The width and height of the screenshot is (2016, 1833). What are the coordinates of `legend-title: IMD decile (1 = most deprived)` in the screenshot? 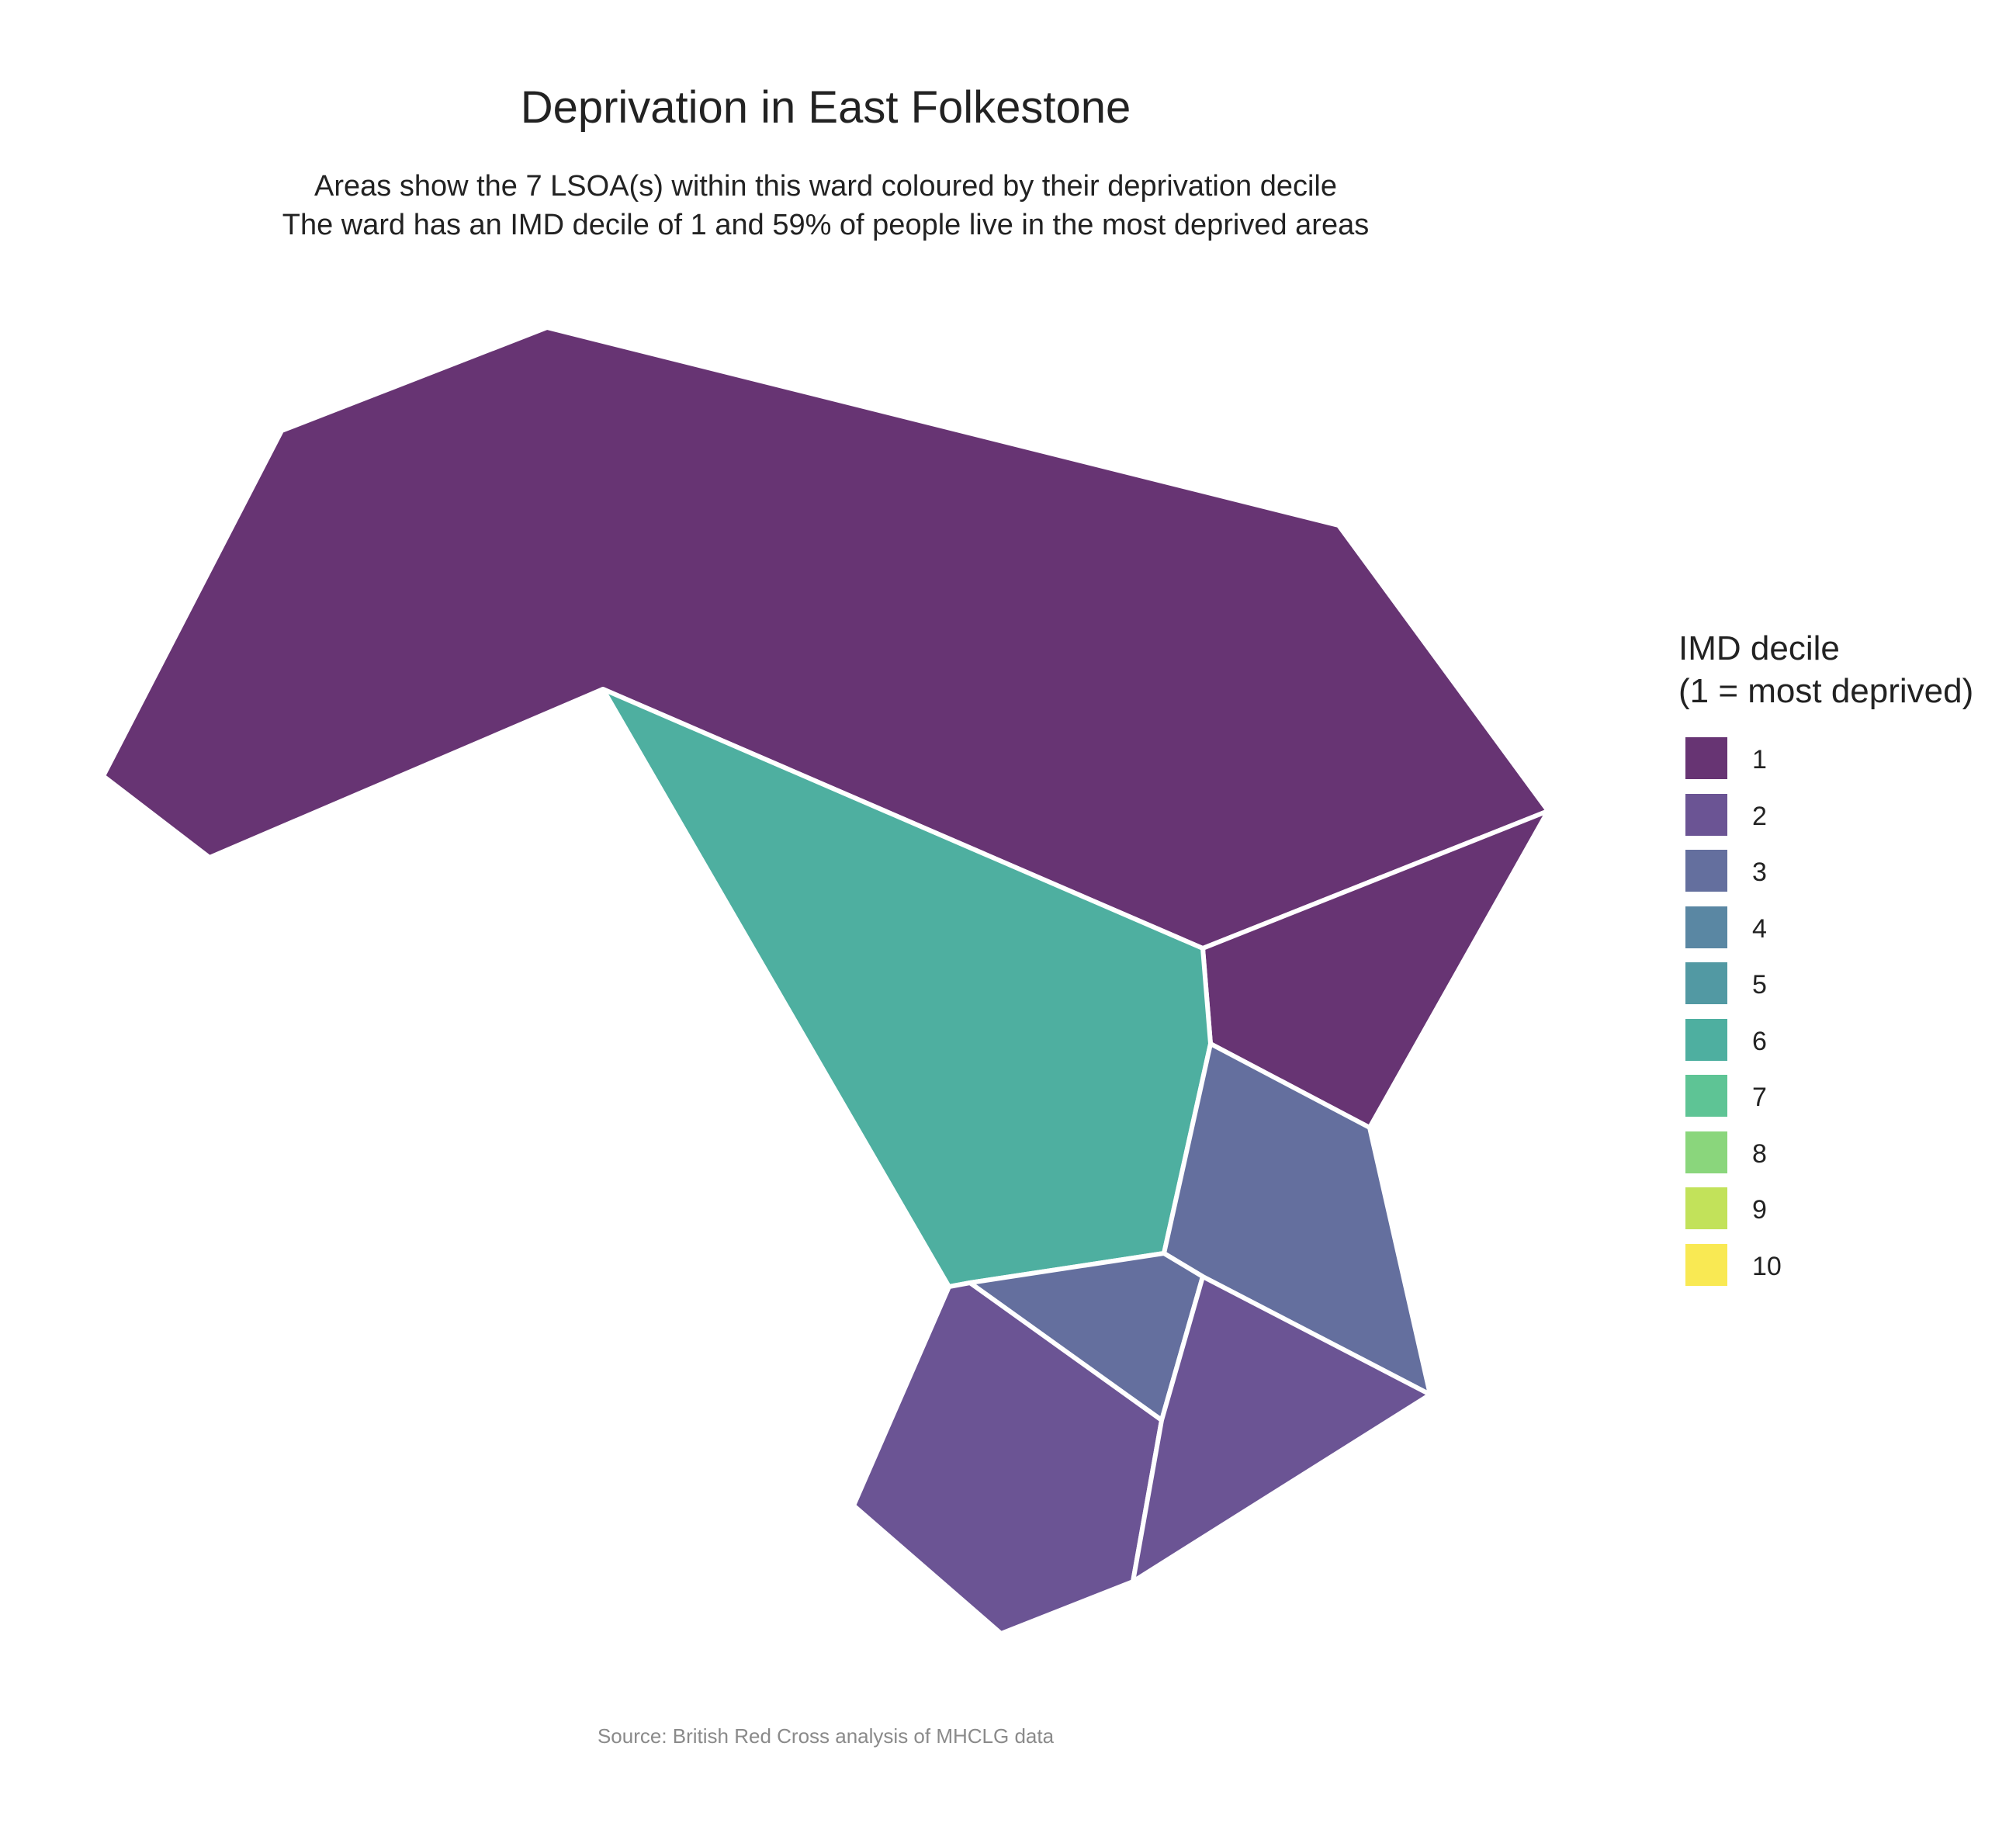 It's located at (1825, 669).